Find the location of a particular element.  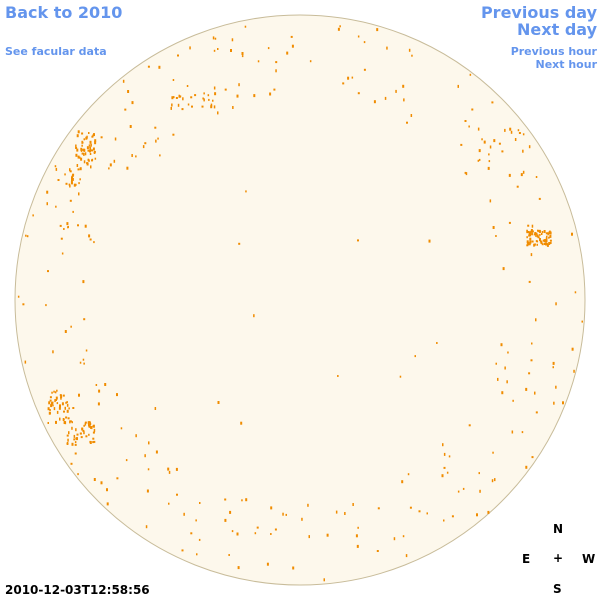

next-hour-link: Next hour is located at coordinates (566, 64).